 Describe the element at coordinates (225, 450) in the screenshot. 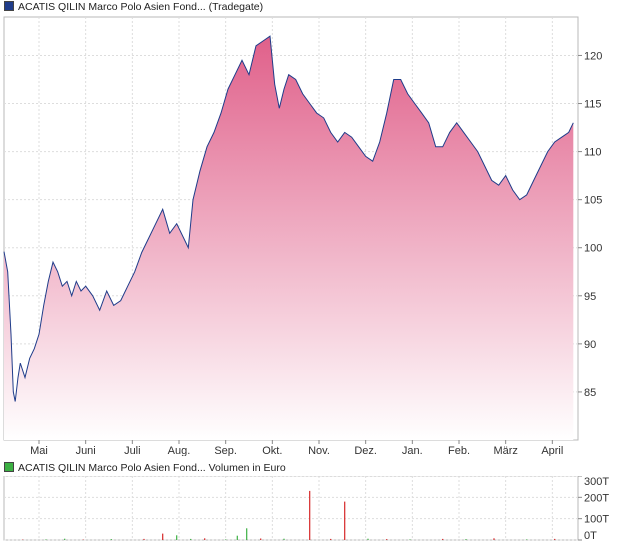

I see `price-x-tick-label: Sep.` at that location.